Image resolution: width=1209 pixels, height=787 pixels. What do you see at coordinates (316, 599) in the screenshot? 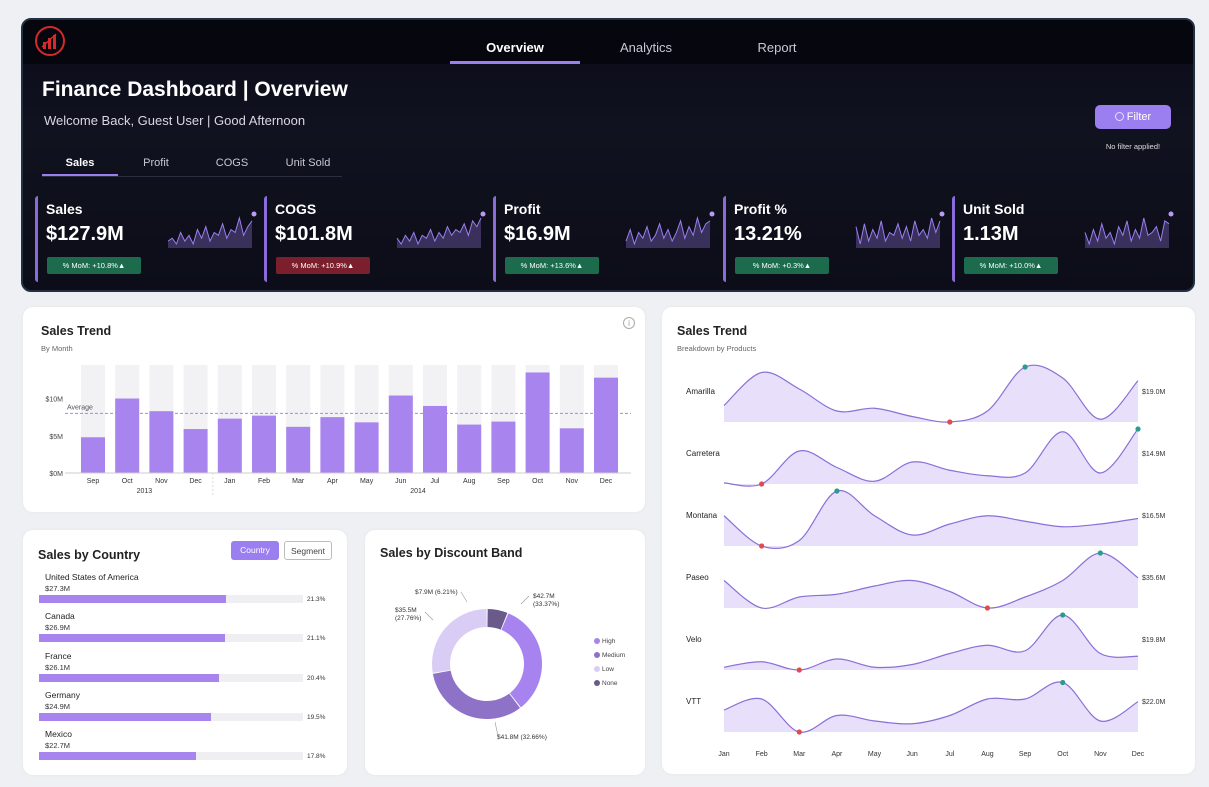
I see `country-percent: 21.3%` at bounding box center [316, 599].